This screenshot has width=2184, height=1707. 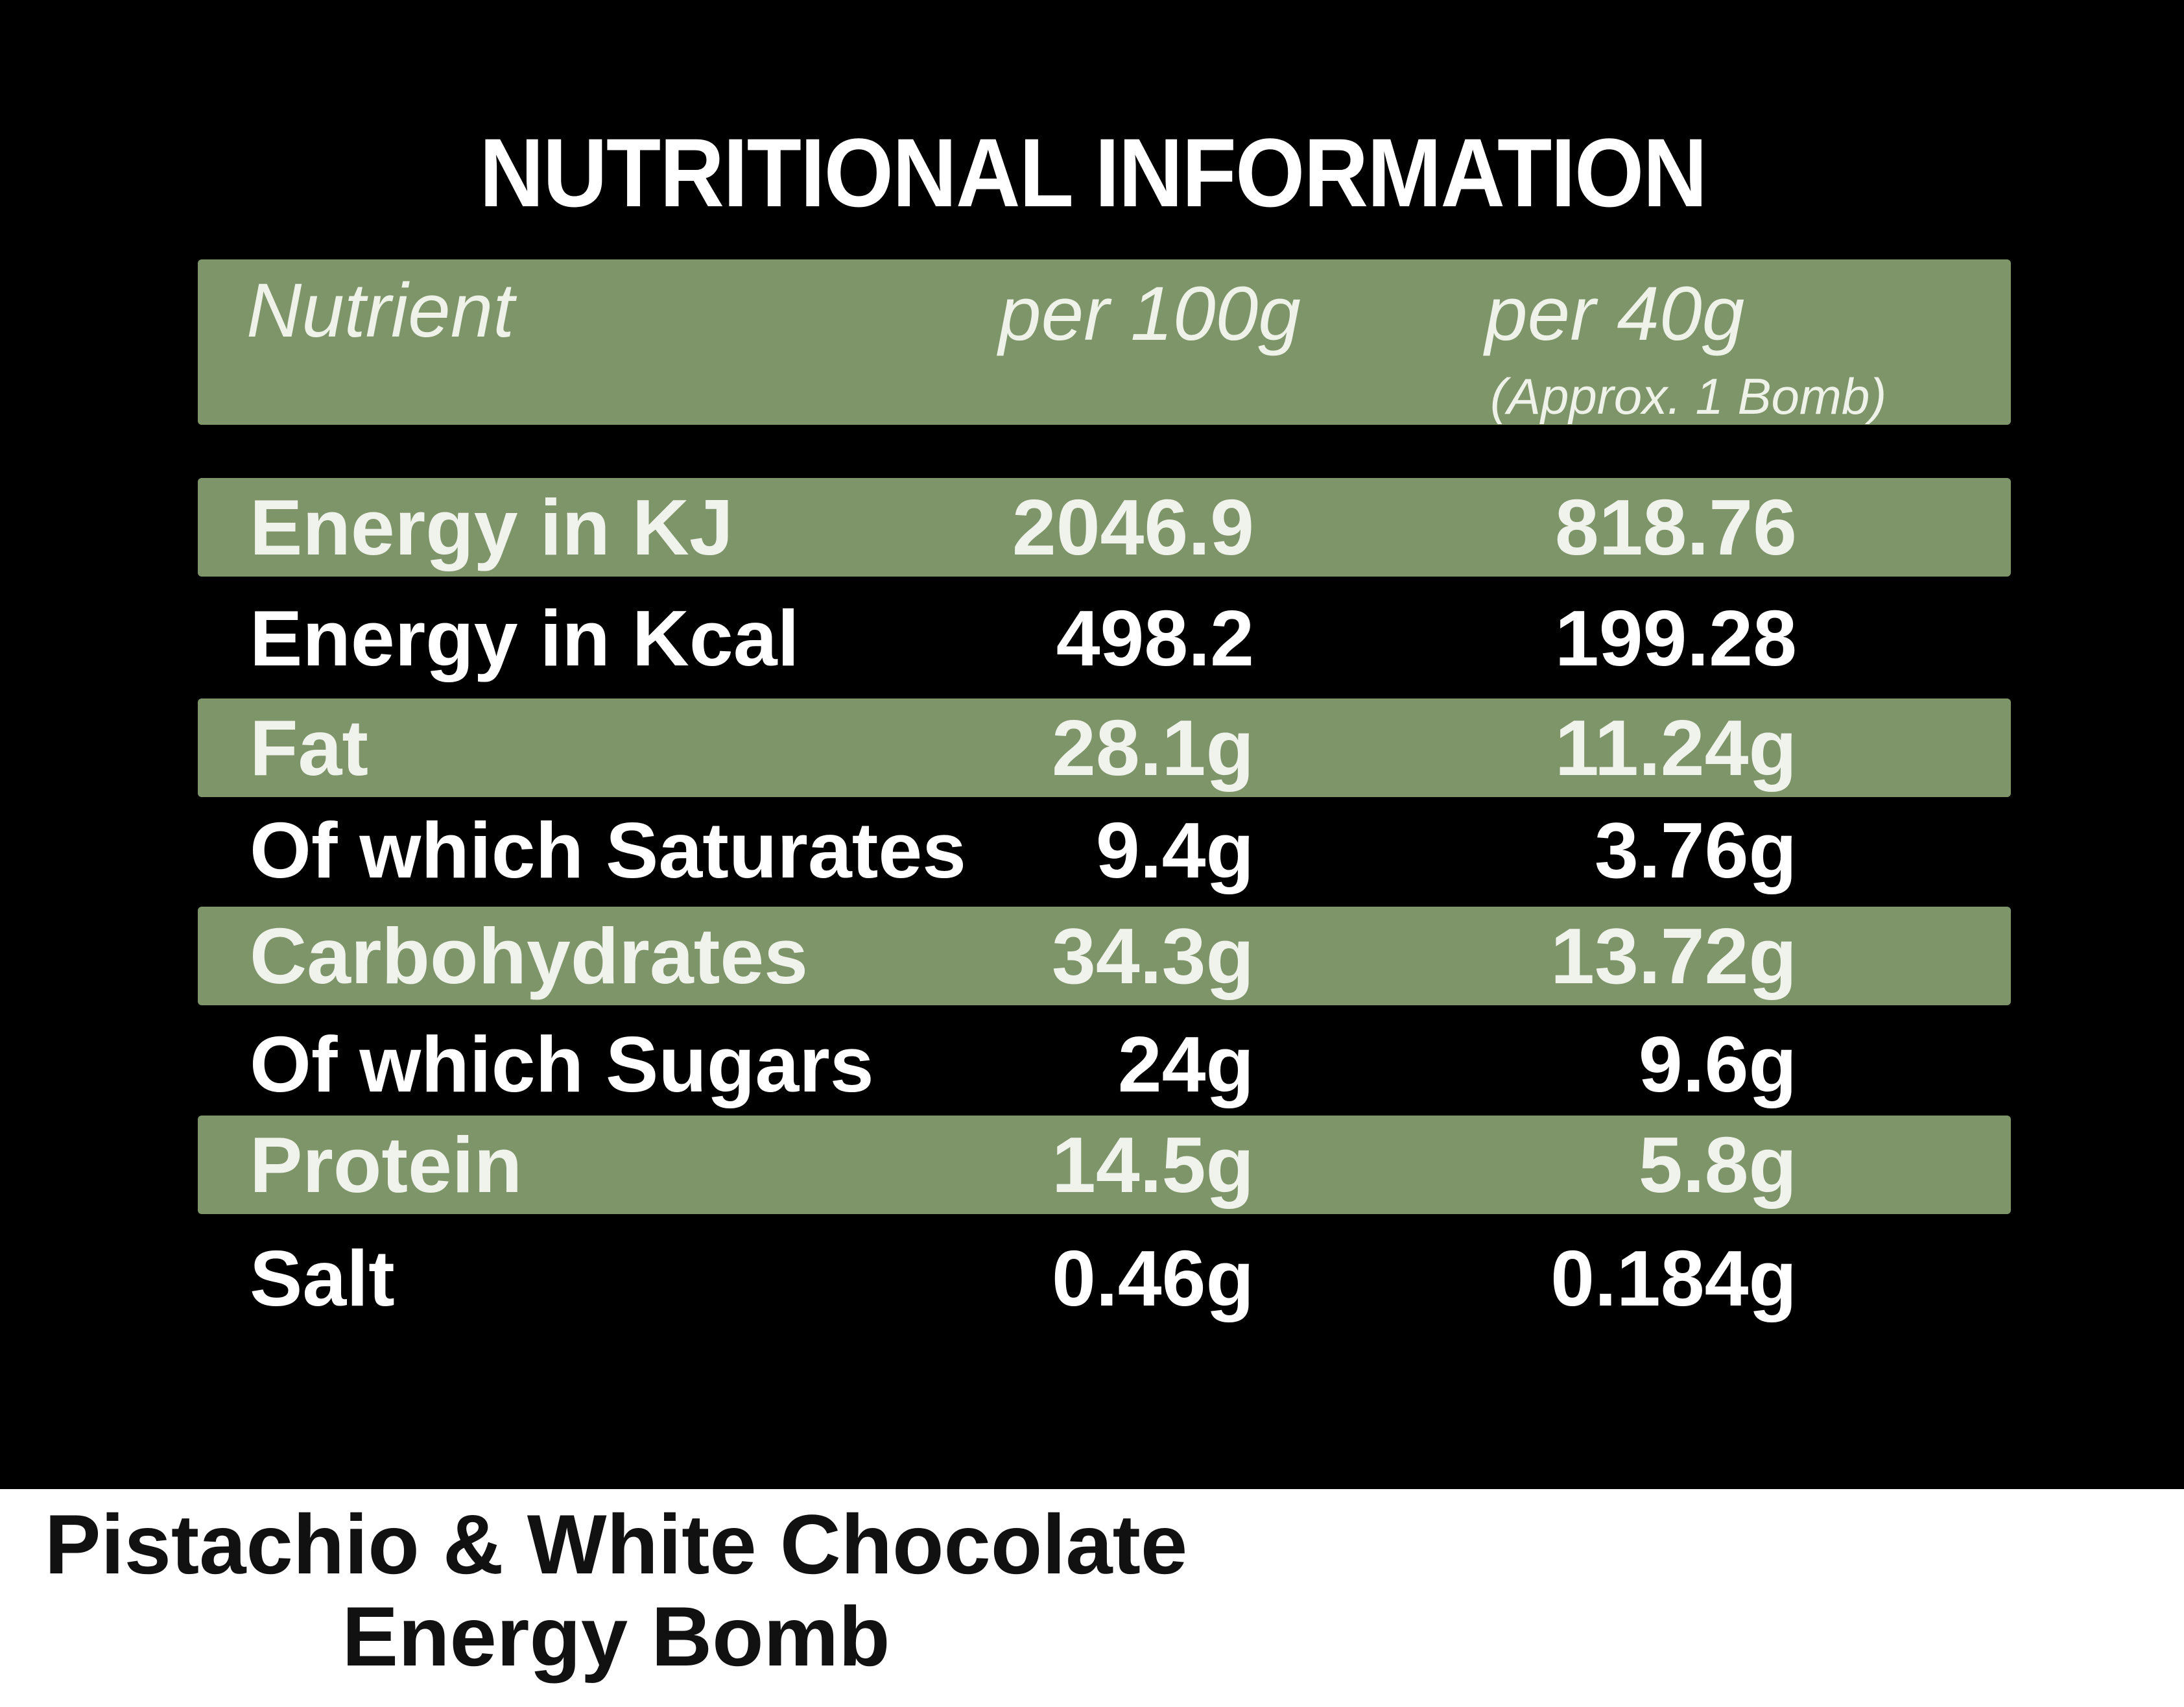 What do you see at coordinates (1093, 172) in the screenshot?
I see `page-title: NUTRITIONAL INFORMATION` at bounding box center [1093, 172].